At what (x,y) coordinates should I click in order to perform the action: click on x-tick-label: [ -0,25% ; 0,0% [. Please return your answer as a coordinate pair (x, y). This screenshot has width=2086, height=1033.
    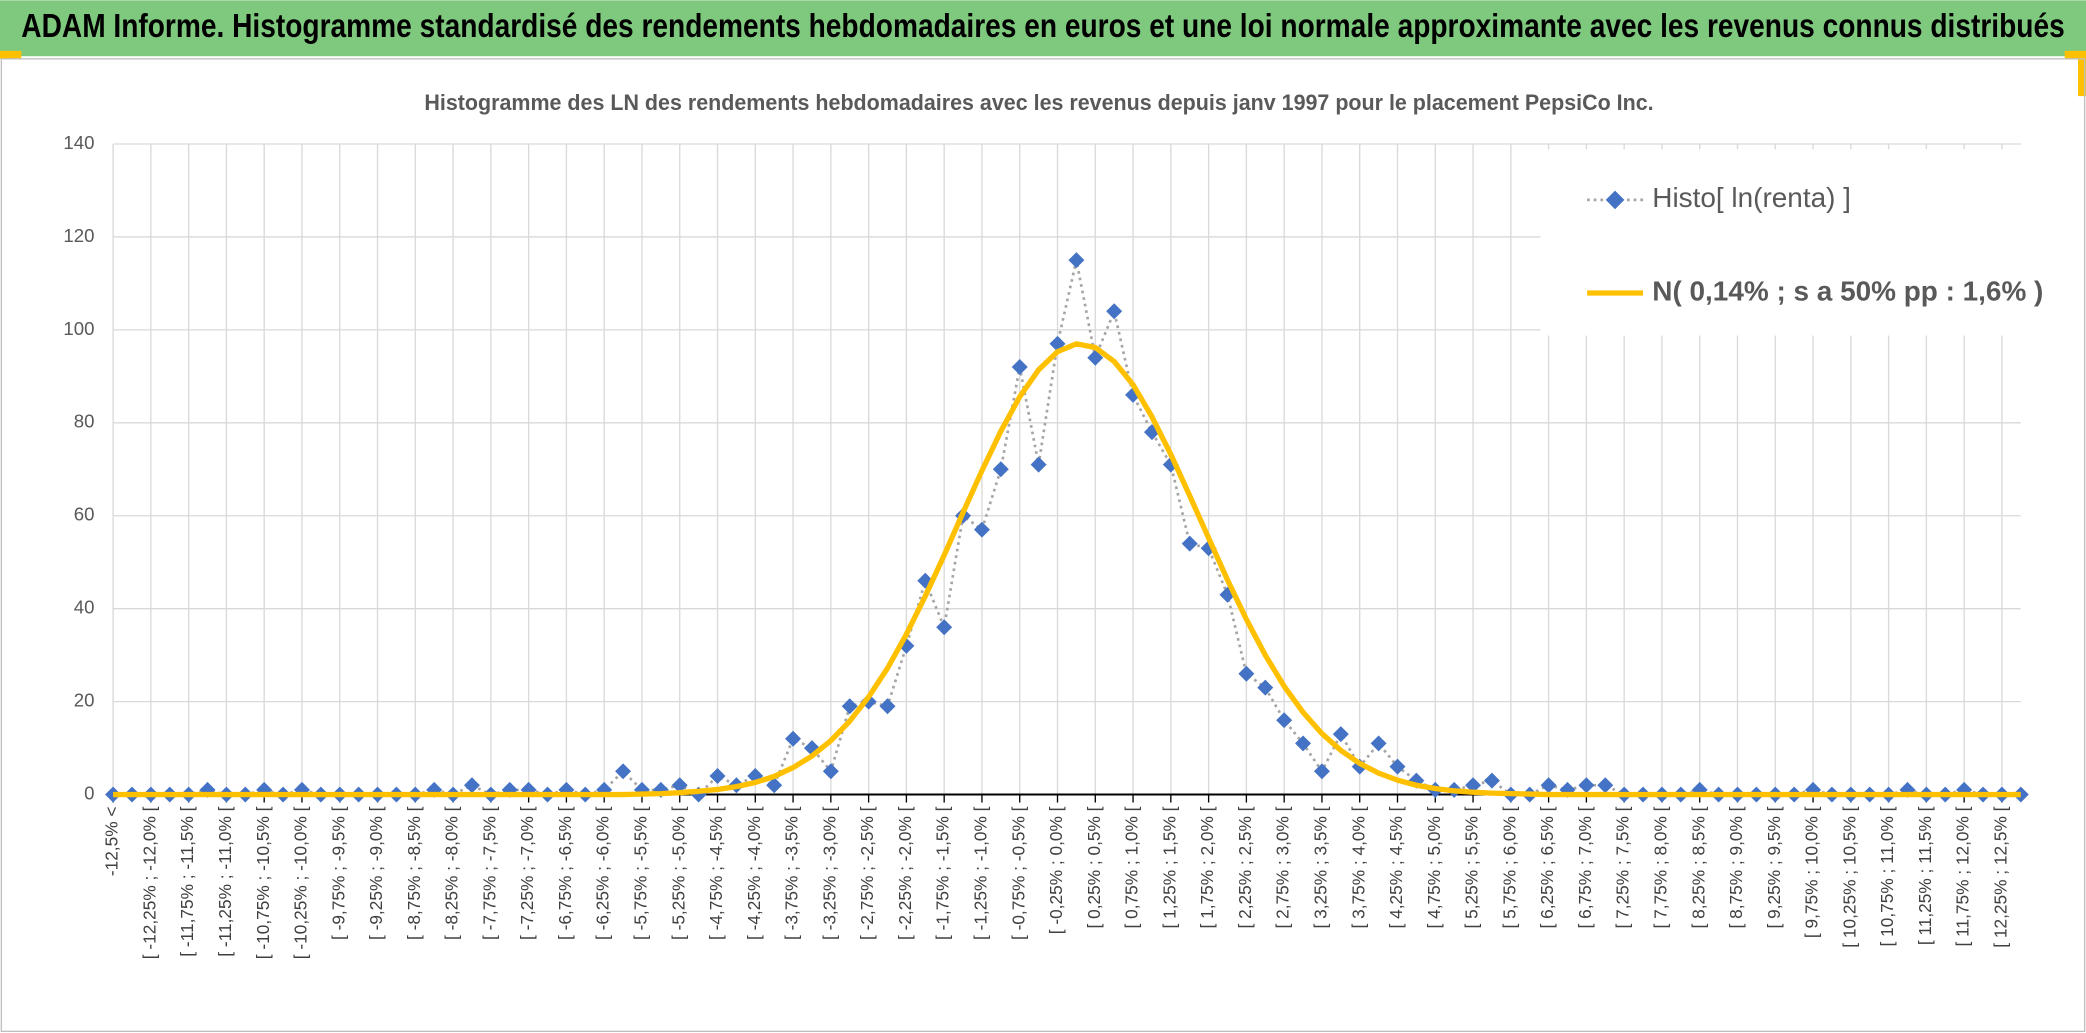
    Looking at the image, I should click on (1056, 870).